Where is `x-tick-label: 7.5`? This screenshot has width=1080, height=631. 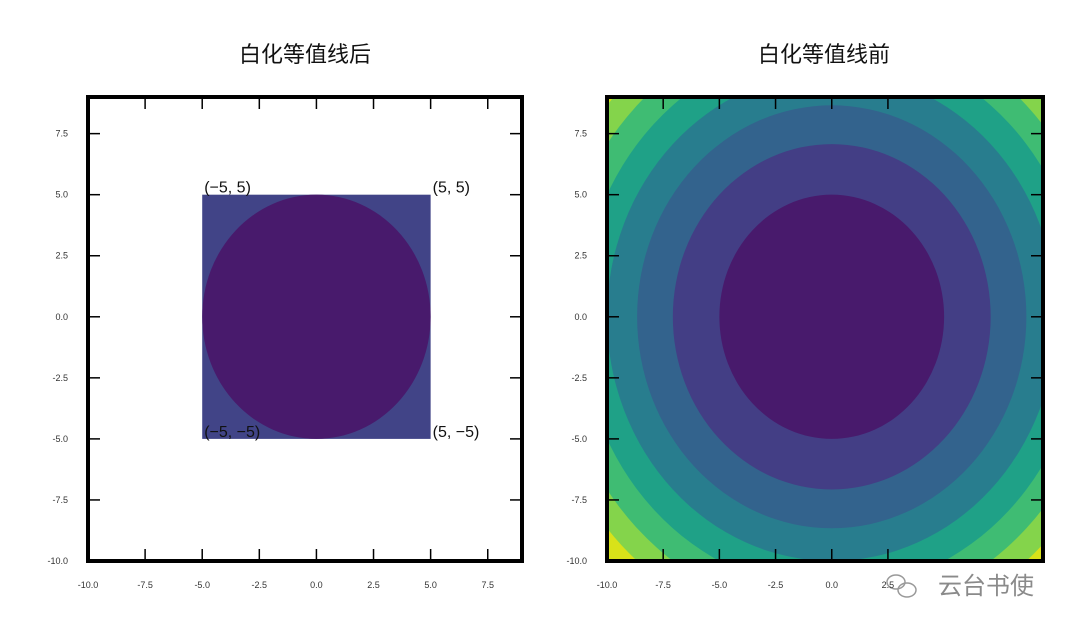
x-tick-label: 7.5 is located at coordinates (487, 585).